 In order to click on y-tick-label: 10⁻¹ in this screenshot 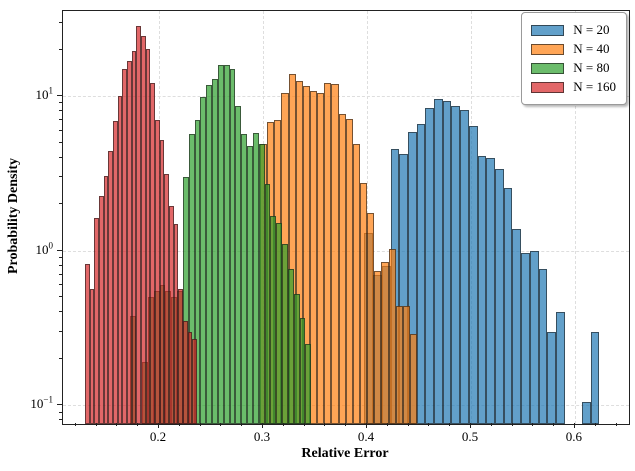, I will do `click(41, 403)`.